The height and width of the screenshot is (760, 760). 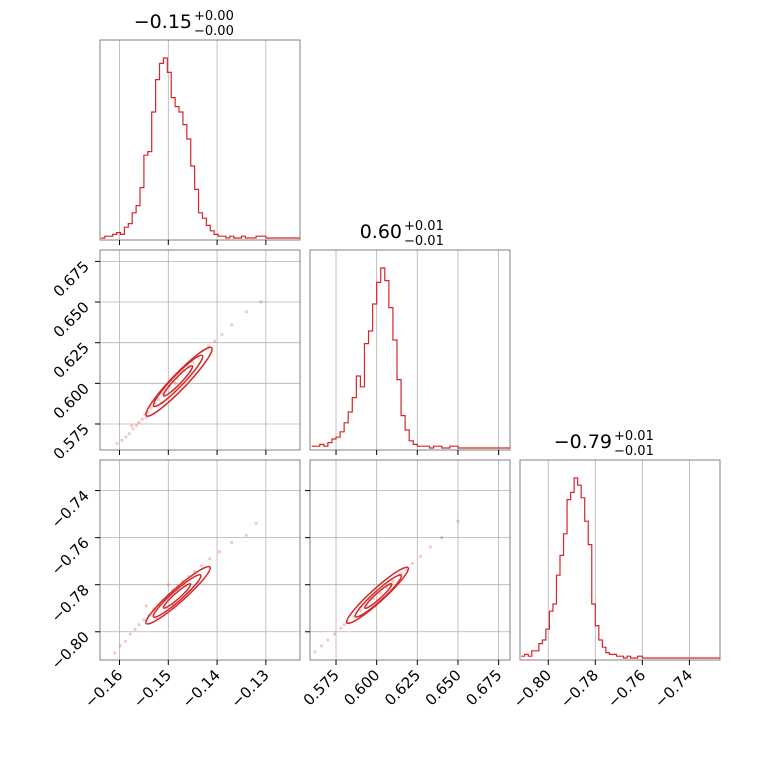 What do you see at coordinates (71, 400) in the screenshot?
I see `y-tick-label: 0.600` at bounding box center [71, 400].